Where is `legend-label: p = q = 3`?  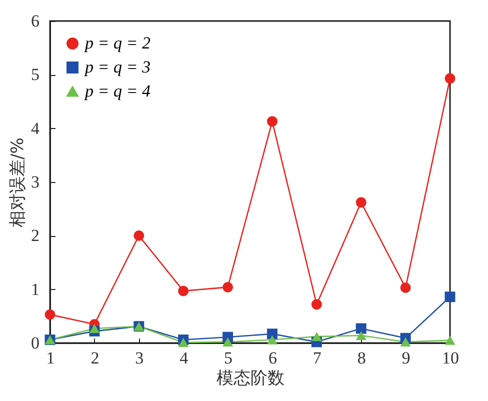
legend-label: p = q = 3 is located at coordinates (117, 67).